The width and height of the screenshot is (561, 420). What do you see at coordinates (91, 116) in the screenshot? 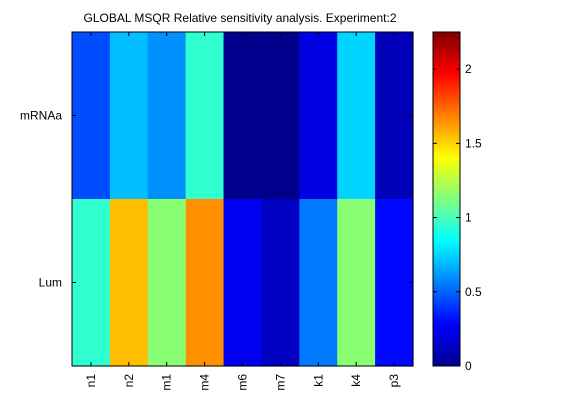
I see `heatmap-cell-mRNAa-n1` at bounding box center [91, 116].